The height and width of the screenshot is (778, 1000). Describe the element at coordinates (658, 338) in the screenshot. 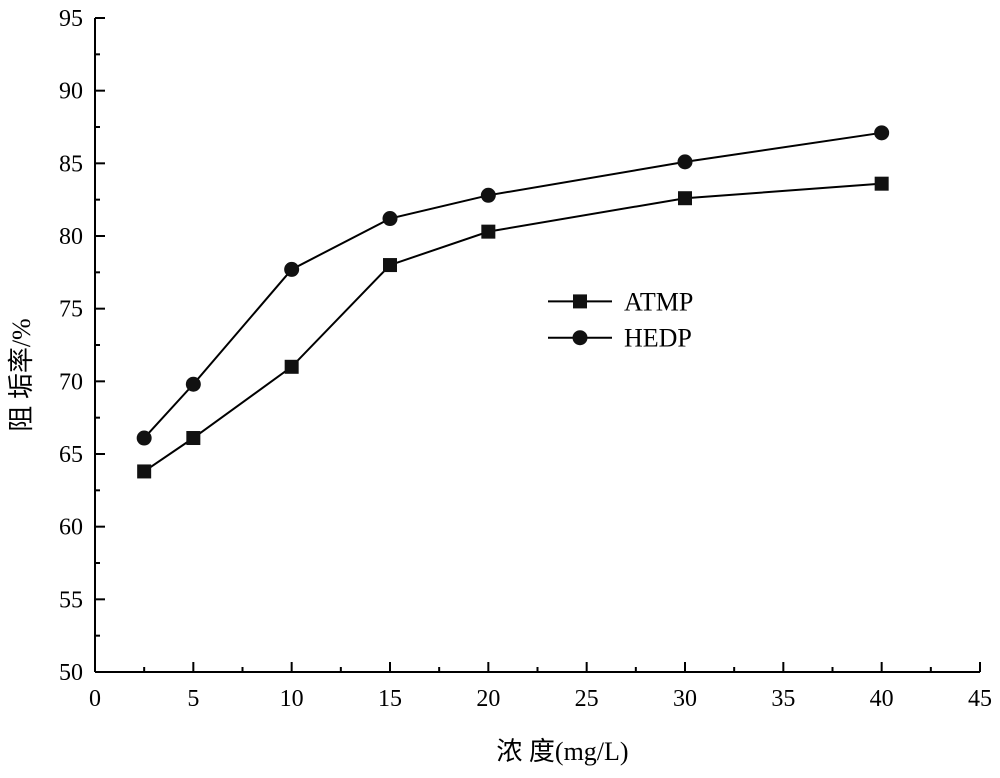

I see `legend-label: HEDP` at that location.